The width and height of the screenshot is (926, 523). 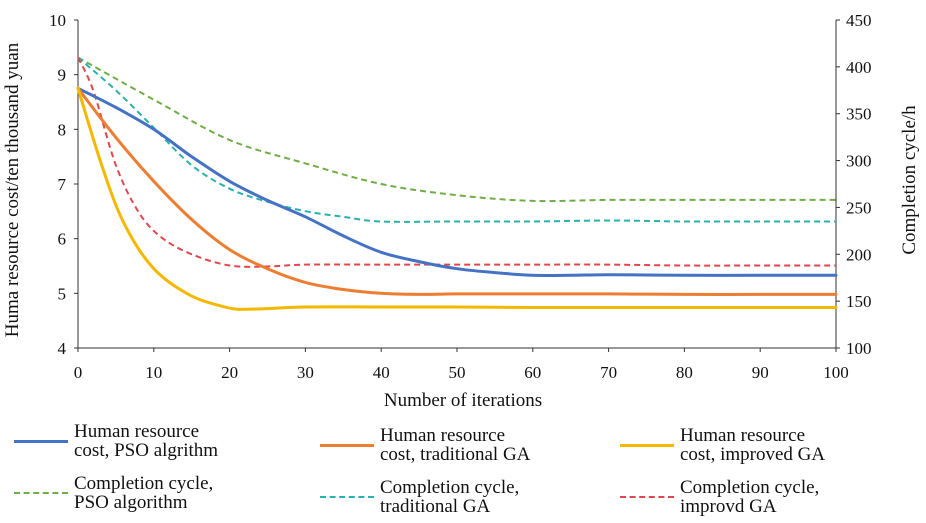 What do you see at coordinates (753, 445) in the screenshot?
I see `legend-label: Human resource cost, improved GA` at bounding box center [753, 445].